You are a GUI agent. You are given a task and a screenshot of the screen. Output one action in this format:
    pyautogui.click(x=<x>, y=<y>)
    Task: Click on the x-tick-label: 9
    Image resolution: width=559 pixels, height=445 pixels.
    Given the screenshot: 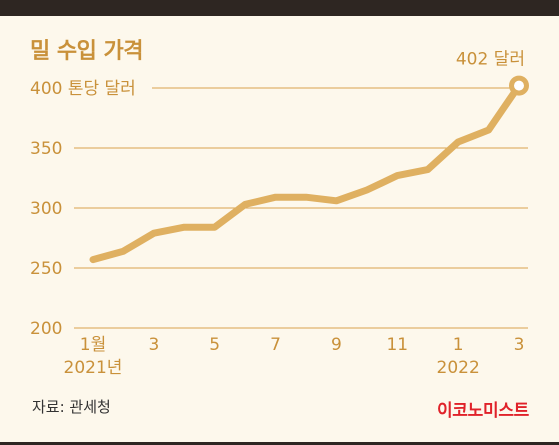 What is the action you would take?
    pyautogui.click(x=336, y=345)
    